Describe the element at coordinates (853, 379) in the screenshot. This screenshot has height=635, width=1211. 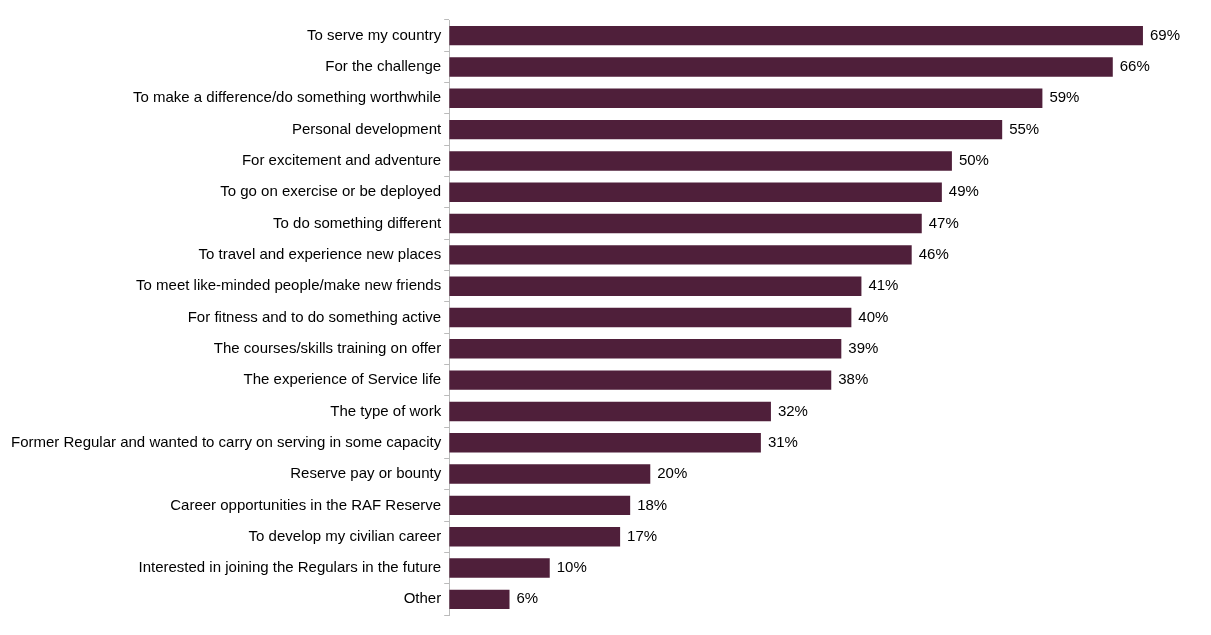
I see `data-label: 38%` at that location.